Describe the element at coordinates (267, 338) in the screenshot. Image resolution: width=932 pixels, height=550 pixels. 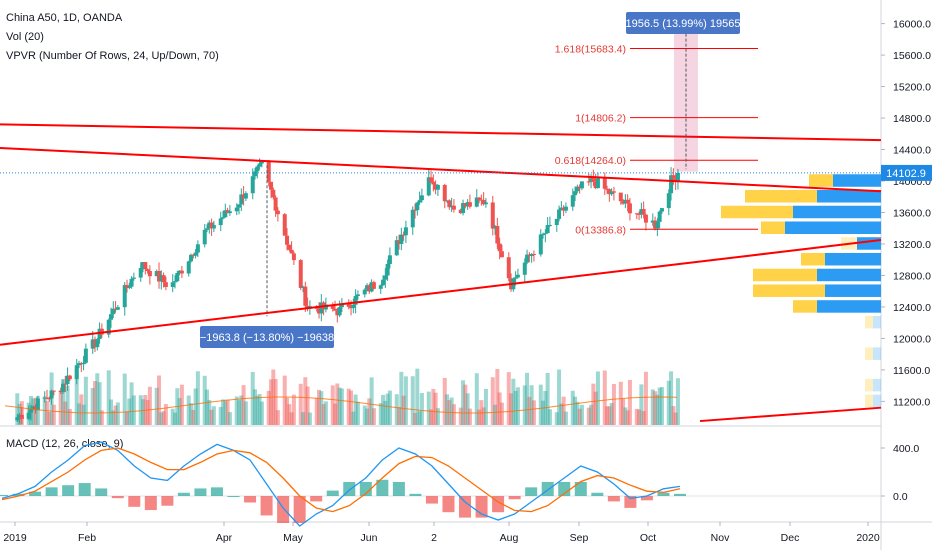
I see `drop-label: −1963.8 (−13.80%) −19638` at that location.